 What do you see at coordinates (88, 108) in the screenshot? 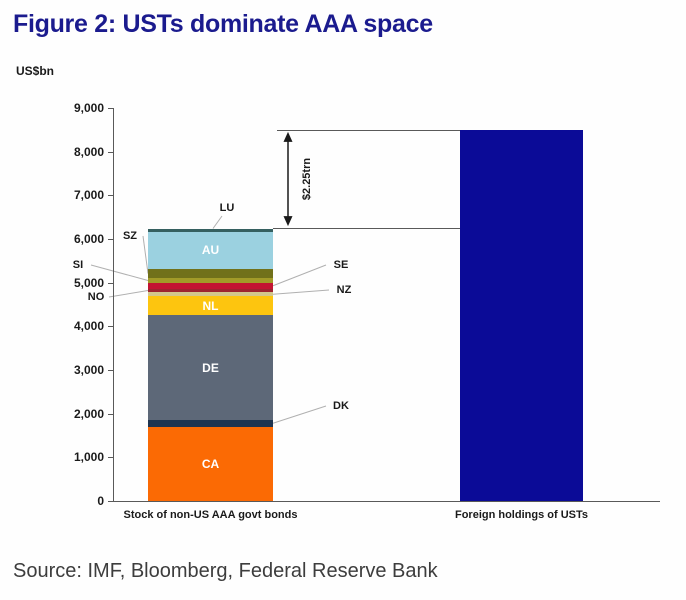
I see `y-axis-tick-label: 9,000` at bounding box center [88, 108].